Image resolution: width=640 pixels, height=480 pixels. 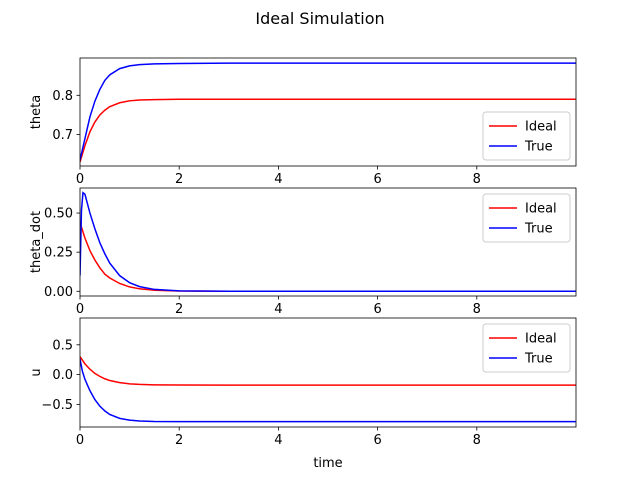 What do you see at coordinates (62, 345) in the screenshot?
I see `y-tick-label: 0.5` at bounding box center [62, 345].